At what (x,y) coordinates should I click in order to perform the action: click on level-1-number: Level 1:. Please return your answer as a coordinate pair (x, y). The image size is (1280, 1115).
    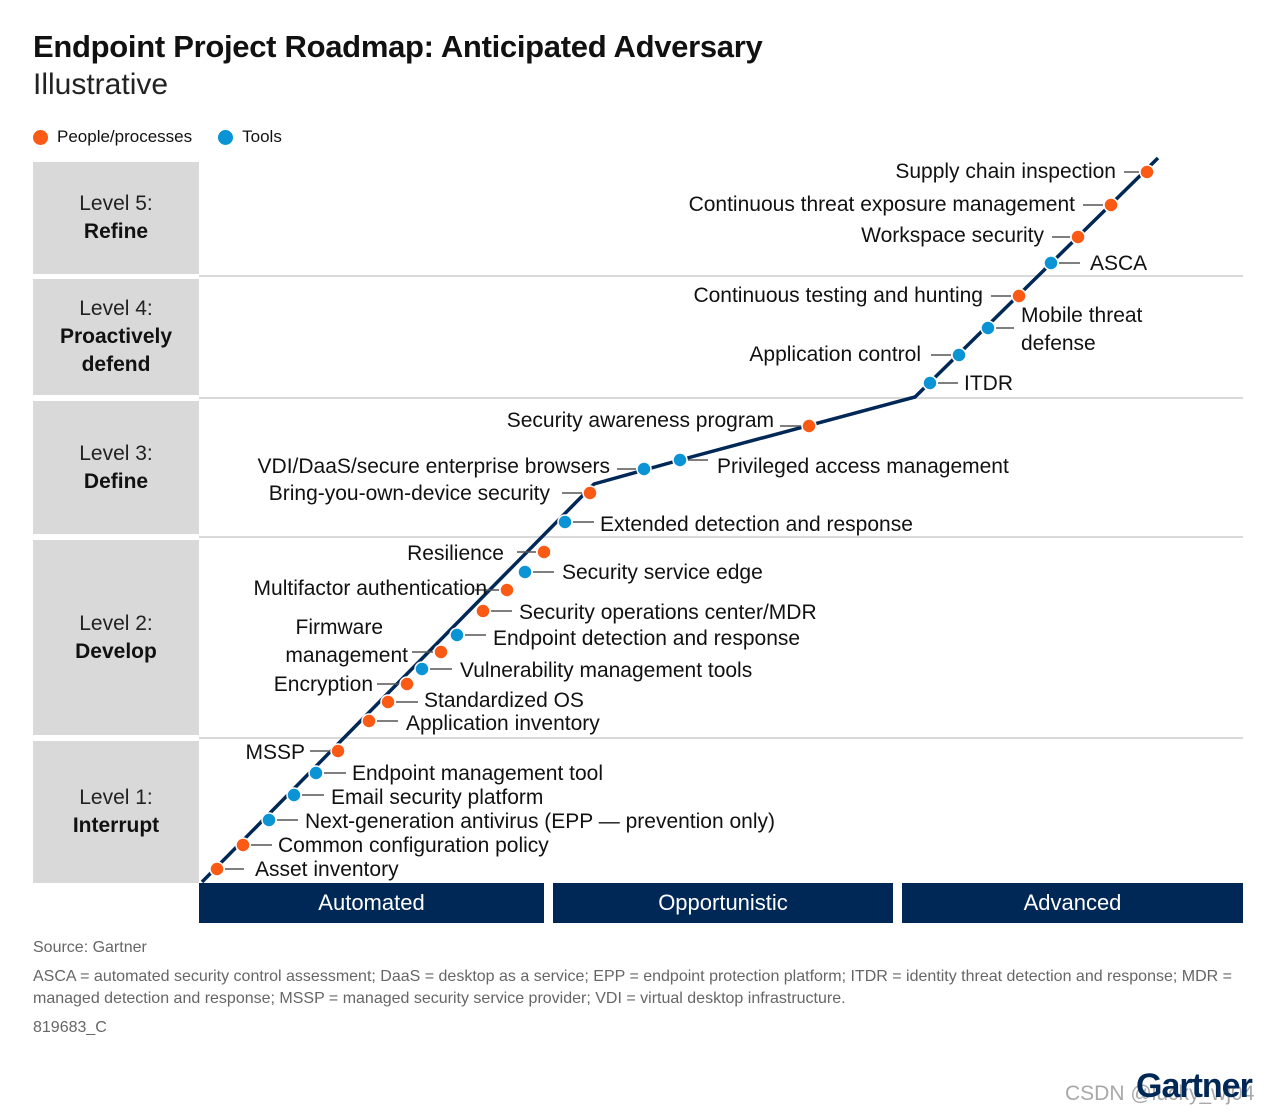
    Looking at the image, I should click on (116, 797).